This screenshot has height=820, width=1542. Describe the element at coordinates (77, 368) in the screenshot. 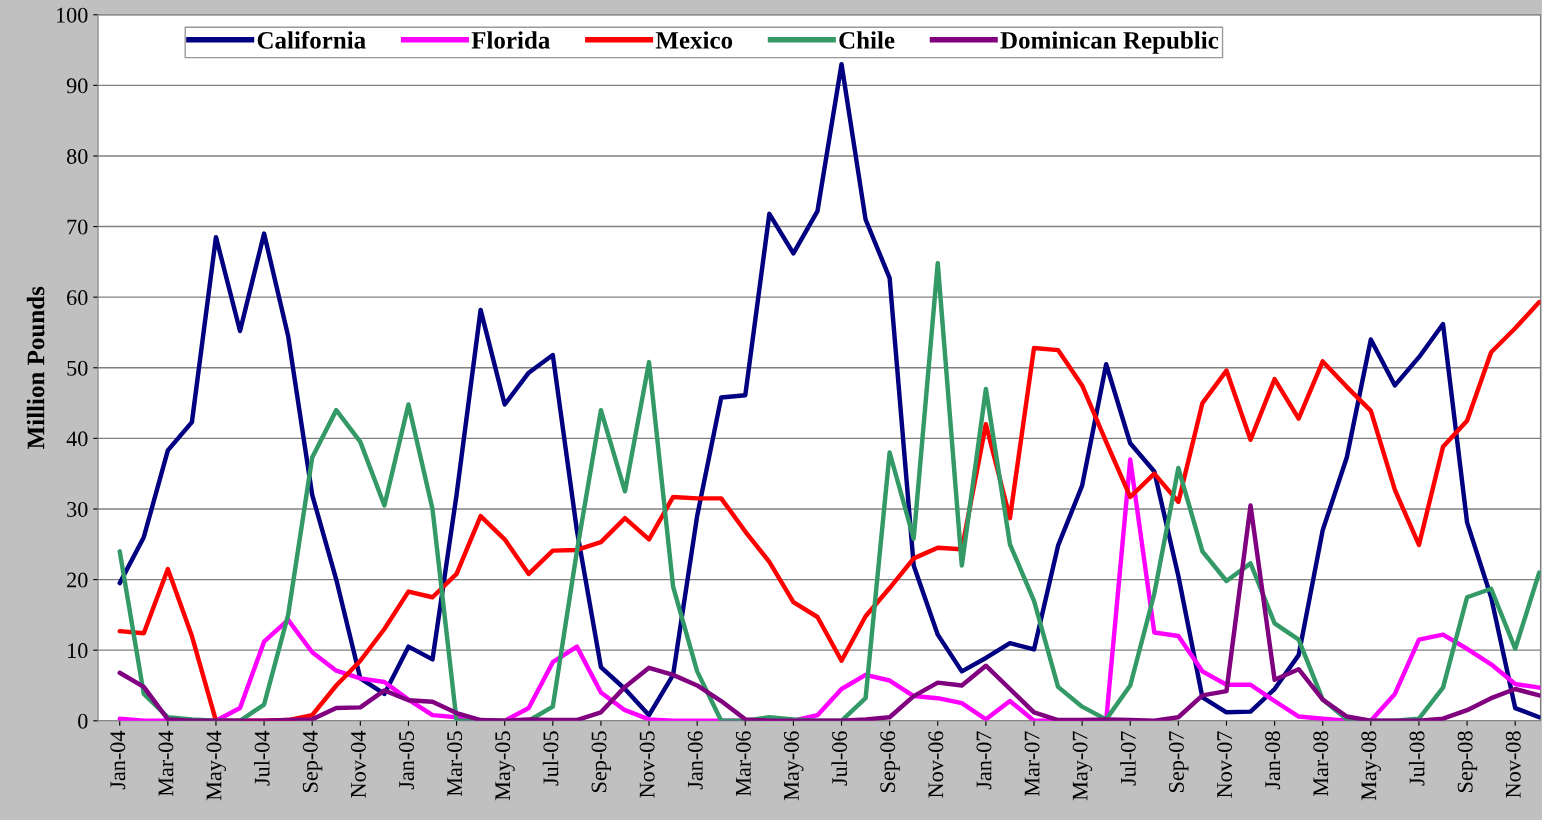

I see `y-tick-label: 50` at that location.